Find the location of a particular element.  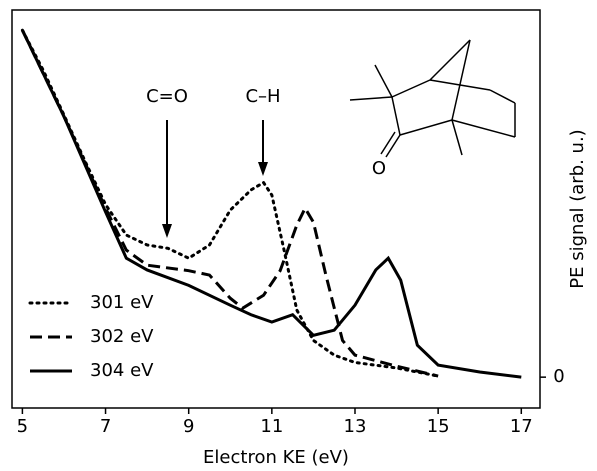

annotation: C=O is located at coordinates (167, 96).